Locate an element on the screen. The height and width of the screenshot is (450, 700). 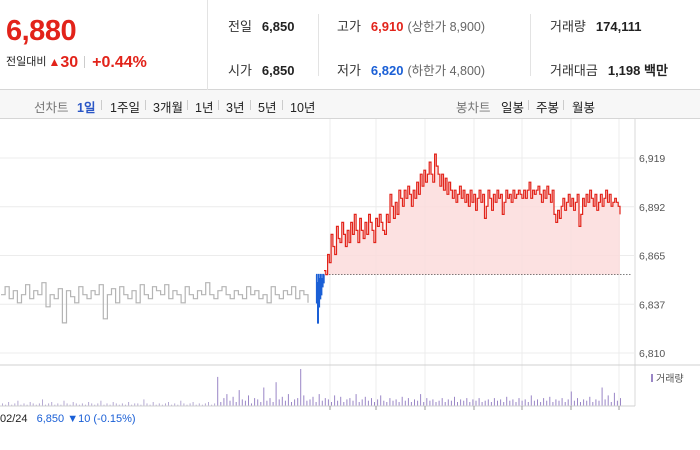
prev-close-cell: 전일 6,850 is located at coordinates (261, 25).